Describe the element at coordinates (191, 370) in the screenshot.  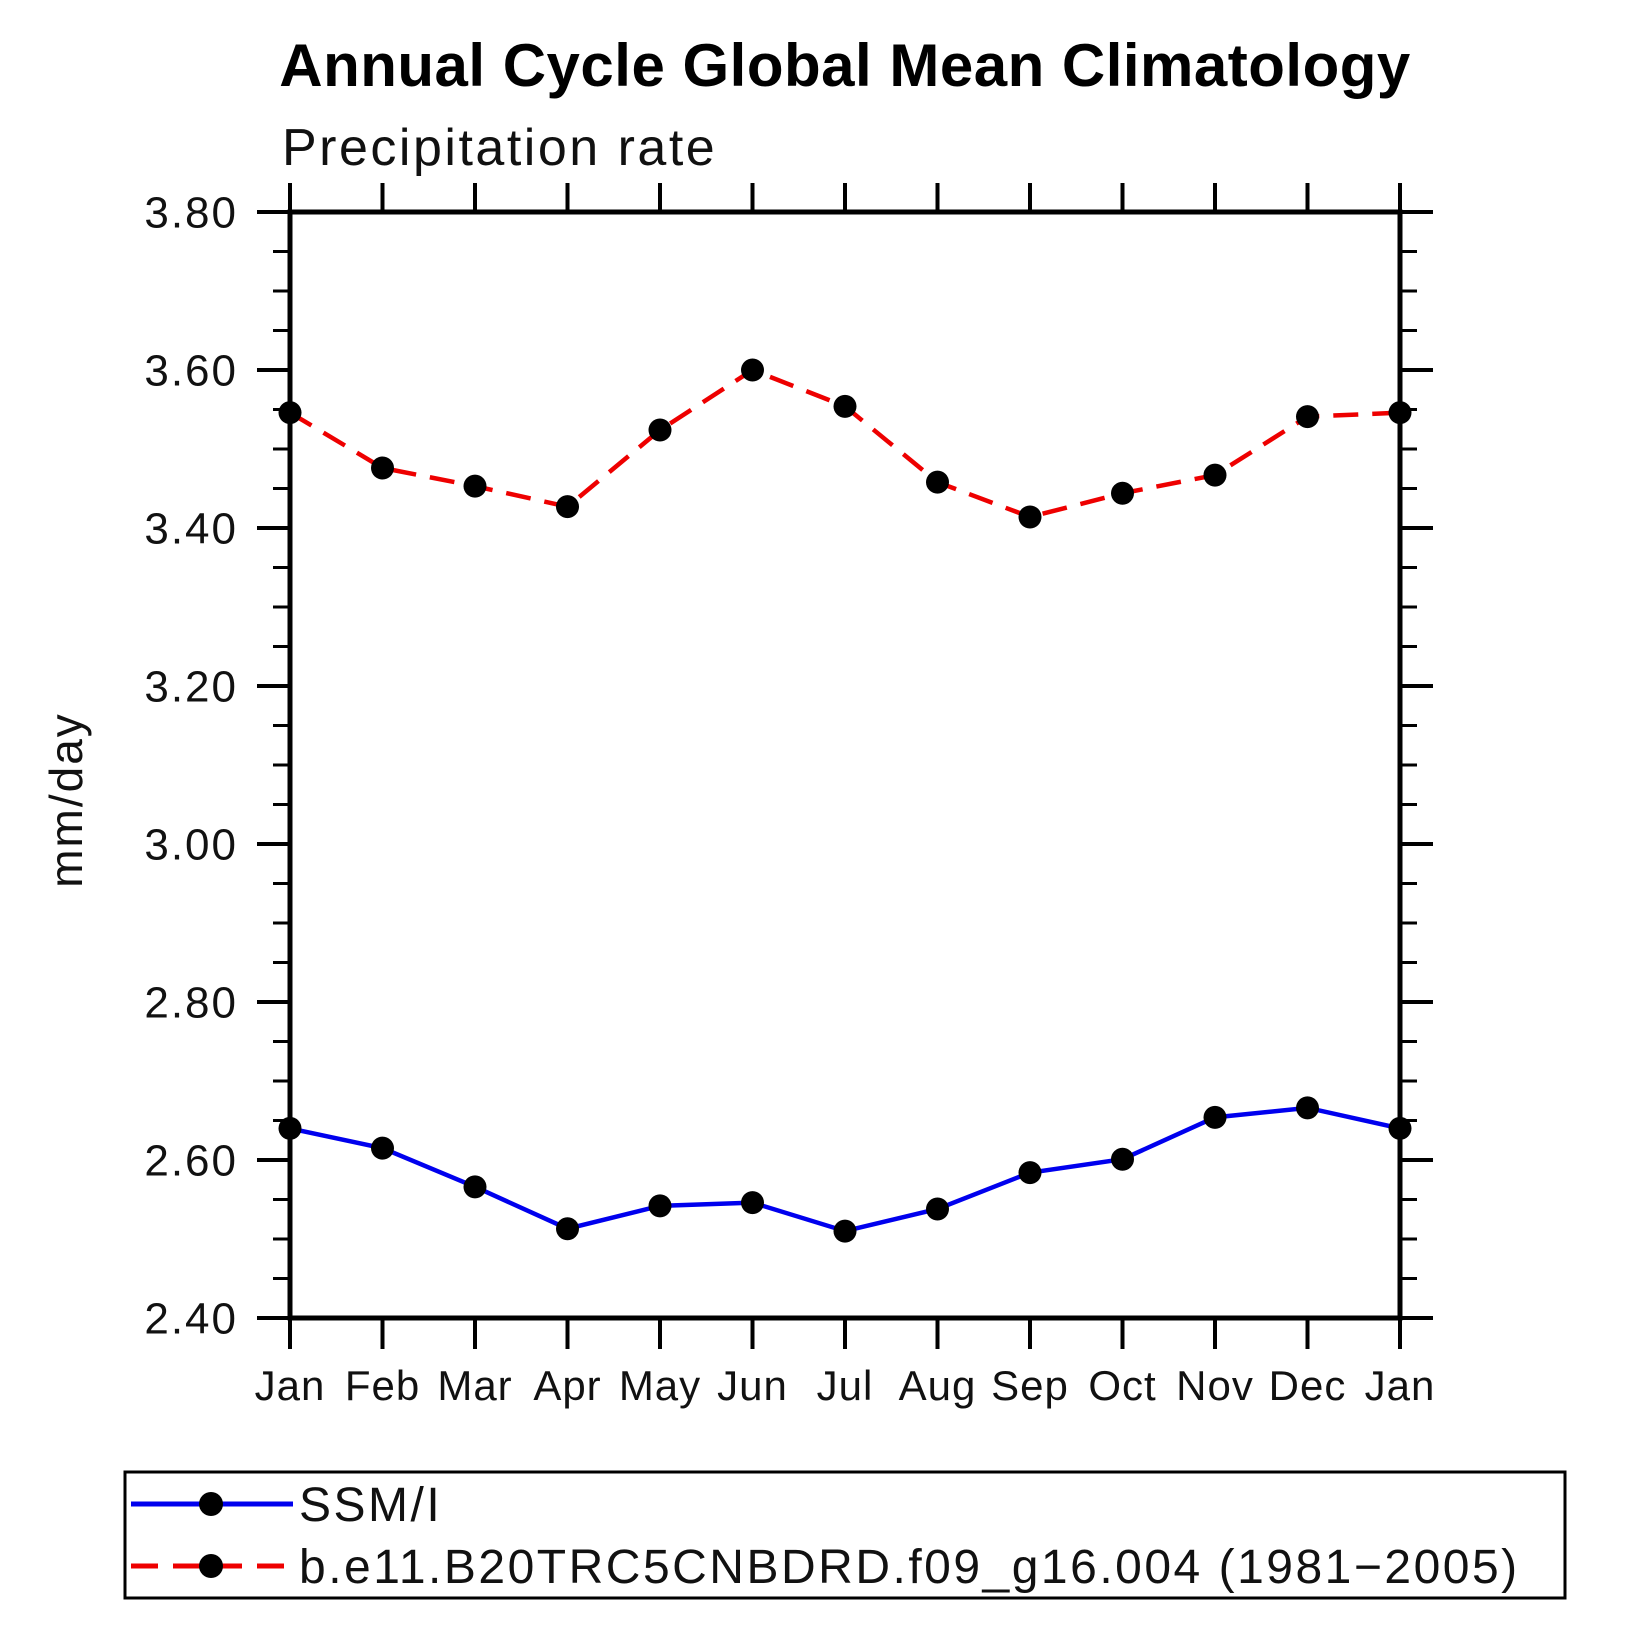
I see `y-tick-label: 3.60` at that location.